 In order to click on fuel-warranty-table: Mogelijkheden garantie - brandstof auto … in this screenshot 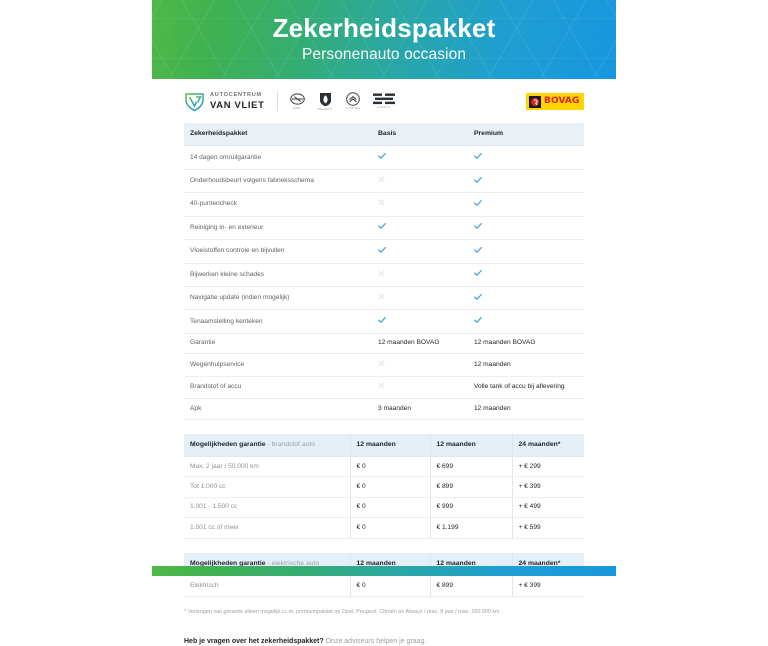, I will do `click(384, 486)`.